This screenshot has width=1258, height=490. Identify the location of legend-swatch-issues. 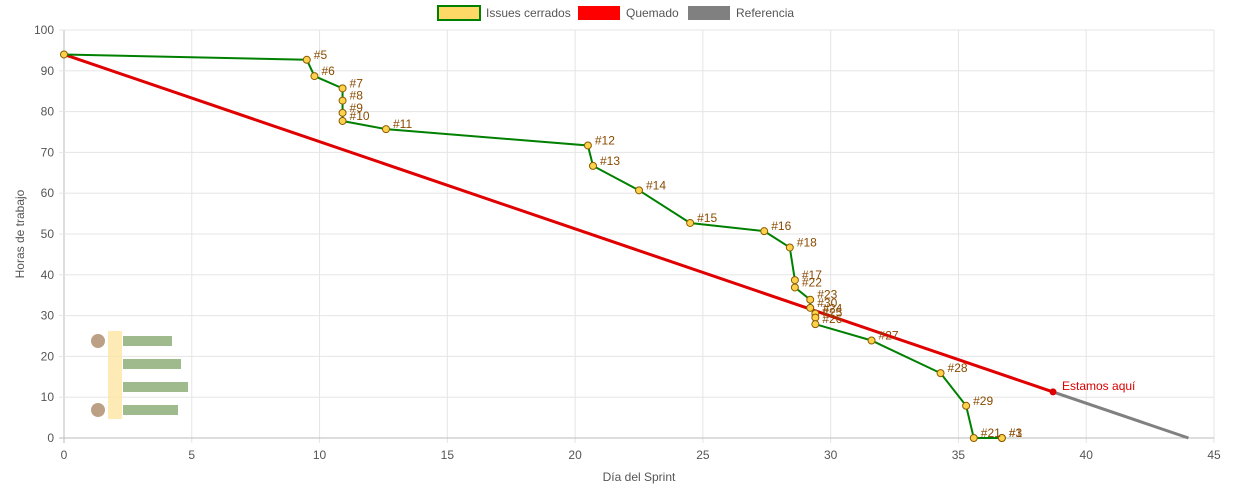
(459, 13).